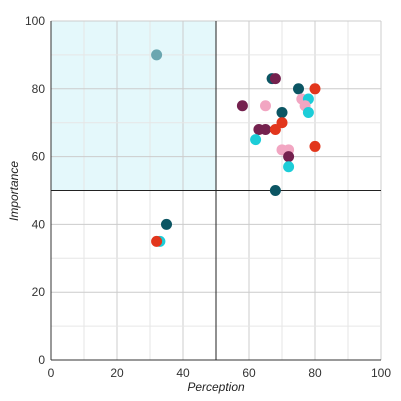 This screenshot has width=401, height=401. What do you see at coordinates (14, 191) in the screenshot?
I see `y-axis-title: Importance` at bounding box center [14, 191].